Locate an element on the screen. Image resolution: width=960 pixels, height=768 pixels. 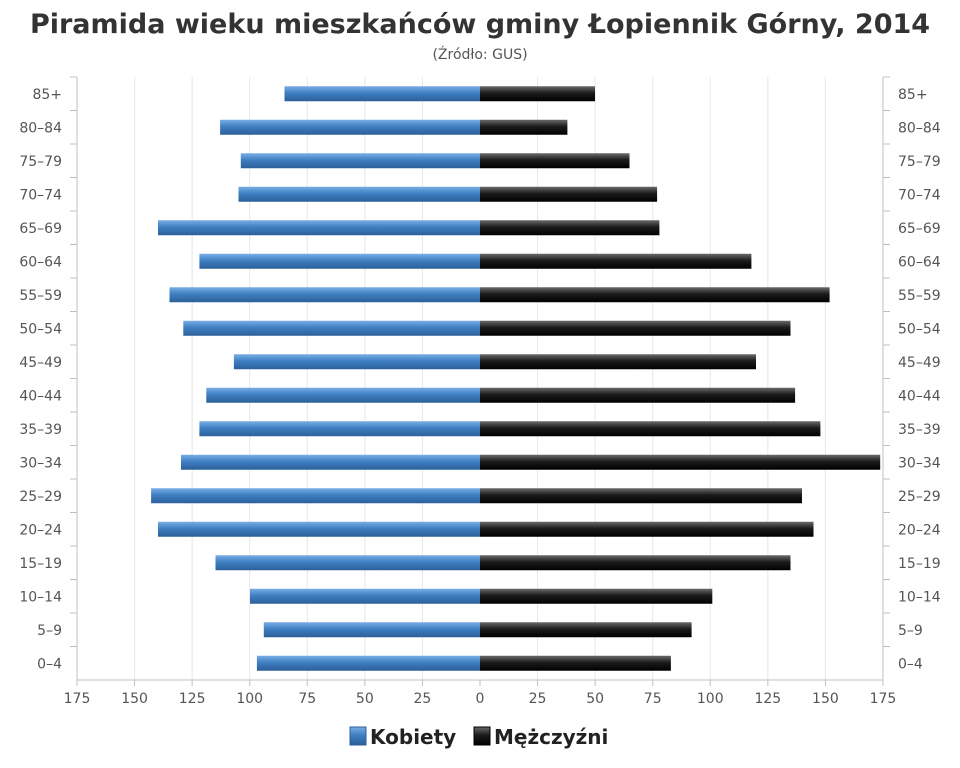
y-label-left: 85+ is located at coordinates (47, 95).